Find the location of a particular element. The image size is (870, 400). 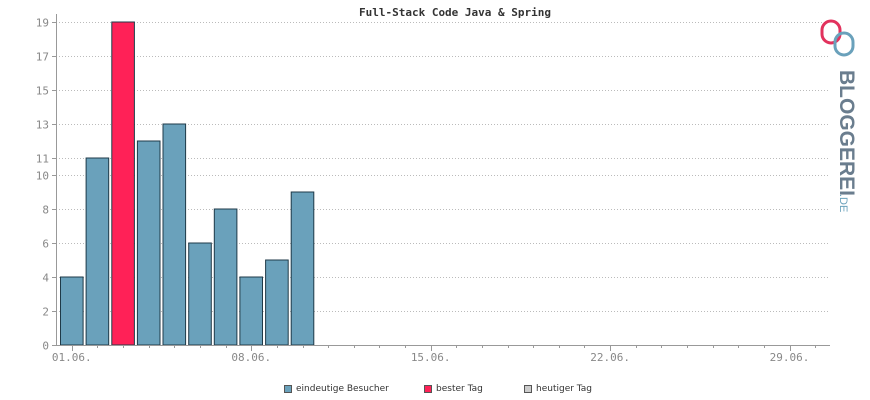

x-tick-label: 22.06. is located at coordinates (610, 357).